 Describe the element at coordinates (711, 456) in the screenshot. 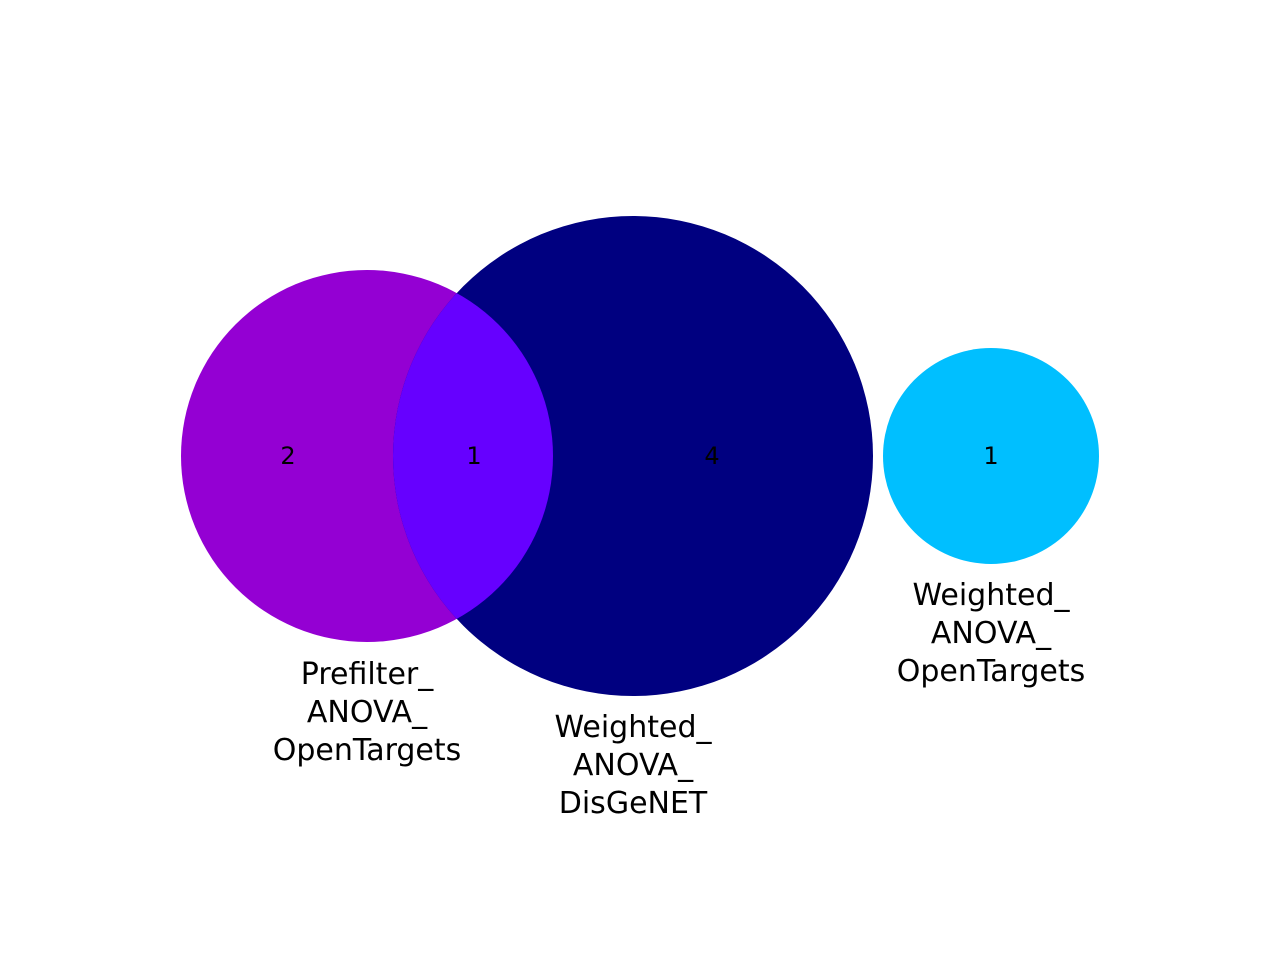

I see `region-count-disgenet-only: 4` at that location.